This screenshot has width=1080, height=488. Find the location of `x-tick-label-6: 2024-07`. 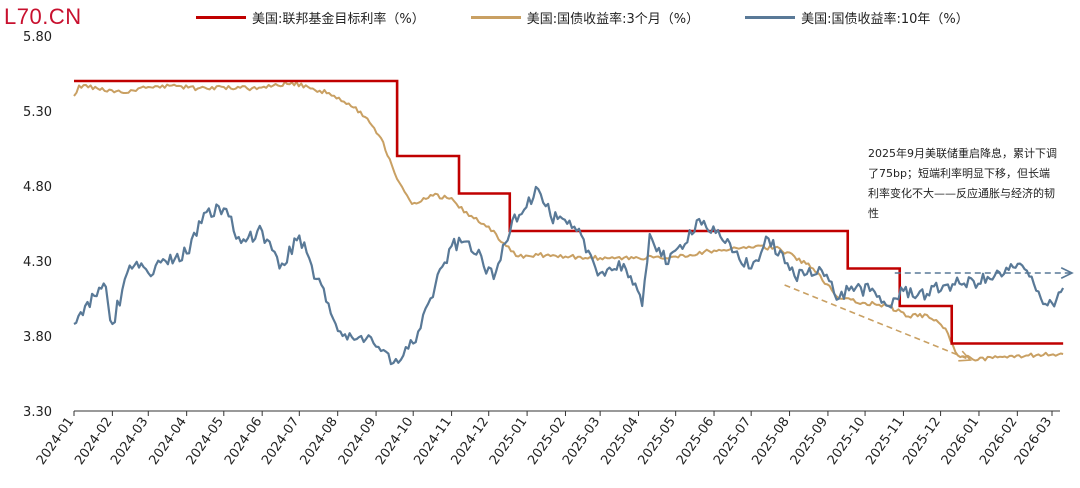

x-tick-label-6: 2024-07 is located at coordinates (280, 441).